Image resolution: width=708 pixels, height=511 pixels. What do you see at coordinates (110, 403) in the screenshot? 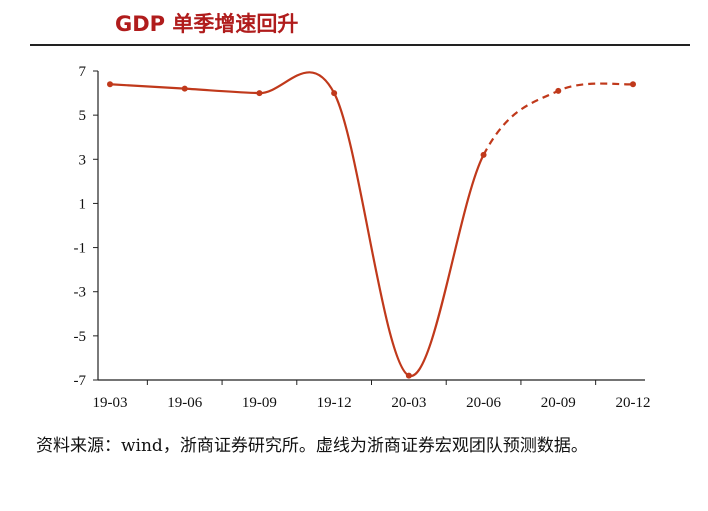
I see `x-tick-label: 19-03` at bounding box center [110, 403].